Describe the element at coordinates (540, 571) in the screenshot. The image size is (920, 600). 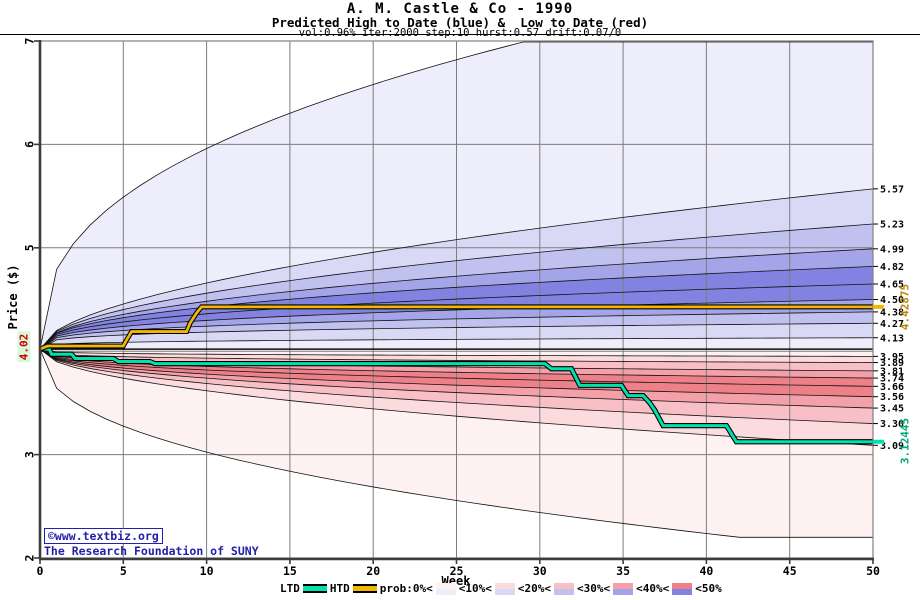
I see `x-tick-label: 30` at that location.